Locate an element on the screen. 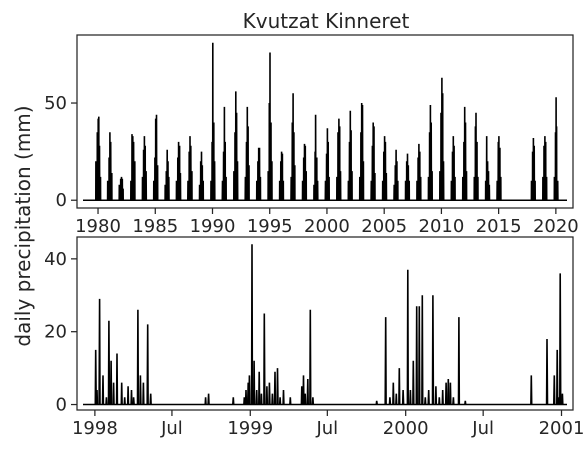  x-tick-label: 2001 is located at coordinates (562, 428).